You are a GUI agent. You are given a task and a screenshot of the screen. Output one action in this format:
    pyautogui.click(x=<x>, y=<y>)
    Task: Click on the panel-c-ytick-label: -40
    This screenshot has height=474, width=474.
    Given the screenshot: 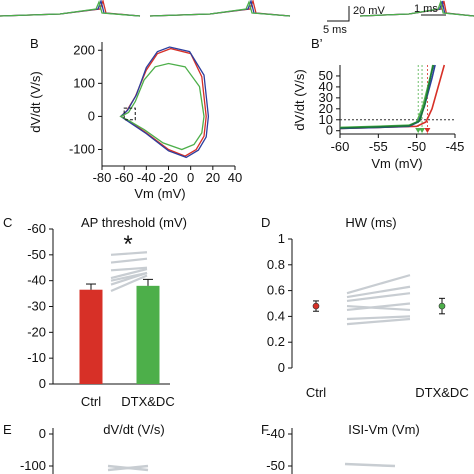 What is the action you would take?
    pyautogui.click(x=36, y=280)
    